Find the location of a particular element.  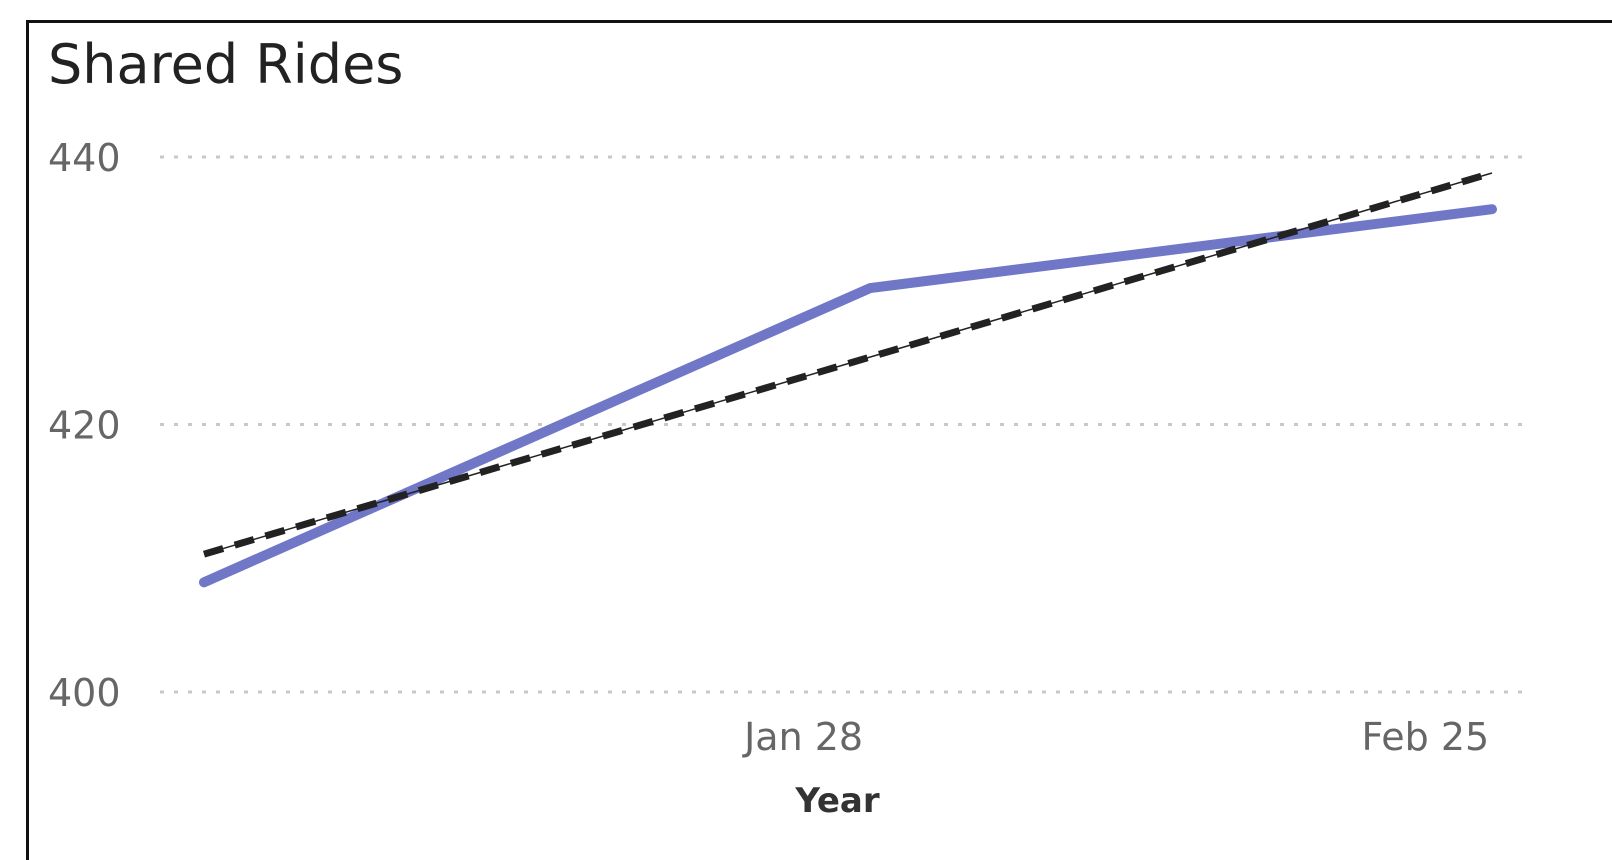

y-tick-label: 440 is located at coordinates (84, 158).